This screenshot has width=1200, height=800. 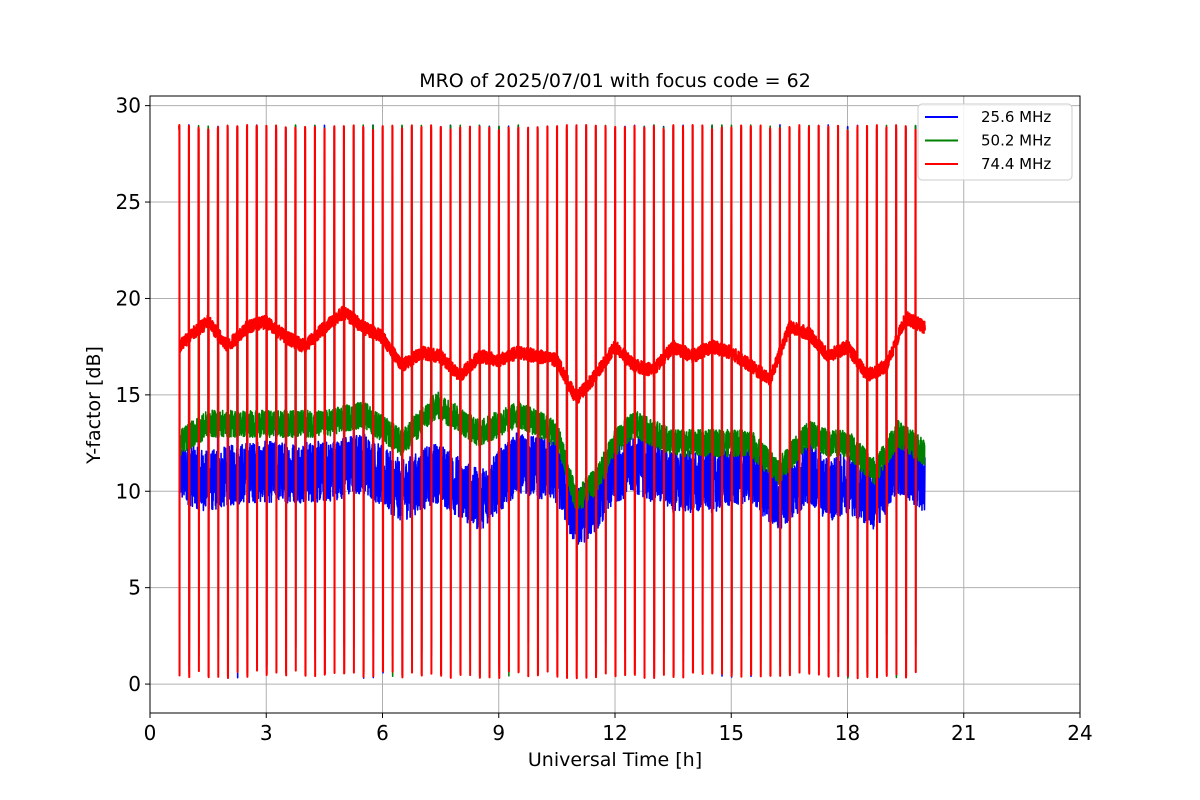 I want to click on legend: 25.6 MHz 50.2 MHz 74.4 MHz, so click(x=995, y=142).